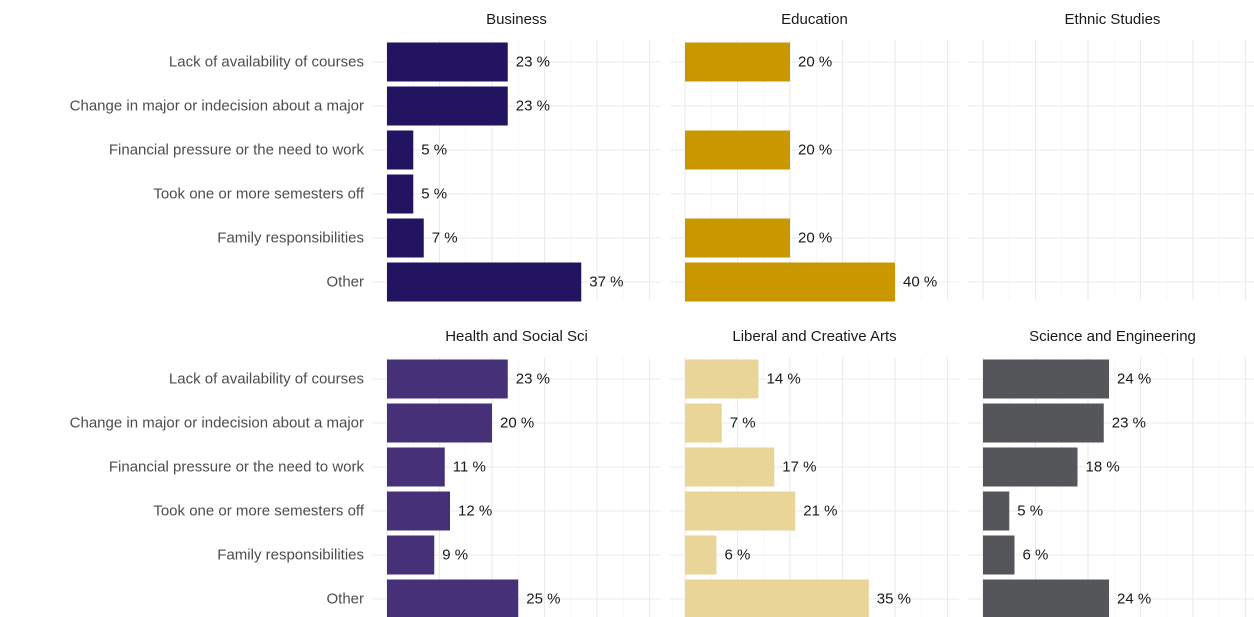 The image size is (1254, 617). Describe the element at coordinates (920, 282) in the screenshot. I see `value-label-education-other: 40 %` at that location.